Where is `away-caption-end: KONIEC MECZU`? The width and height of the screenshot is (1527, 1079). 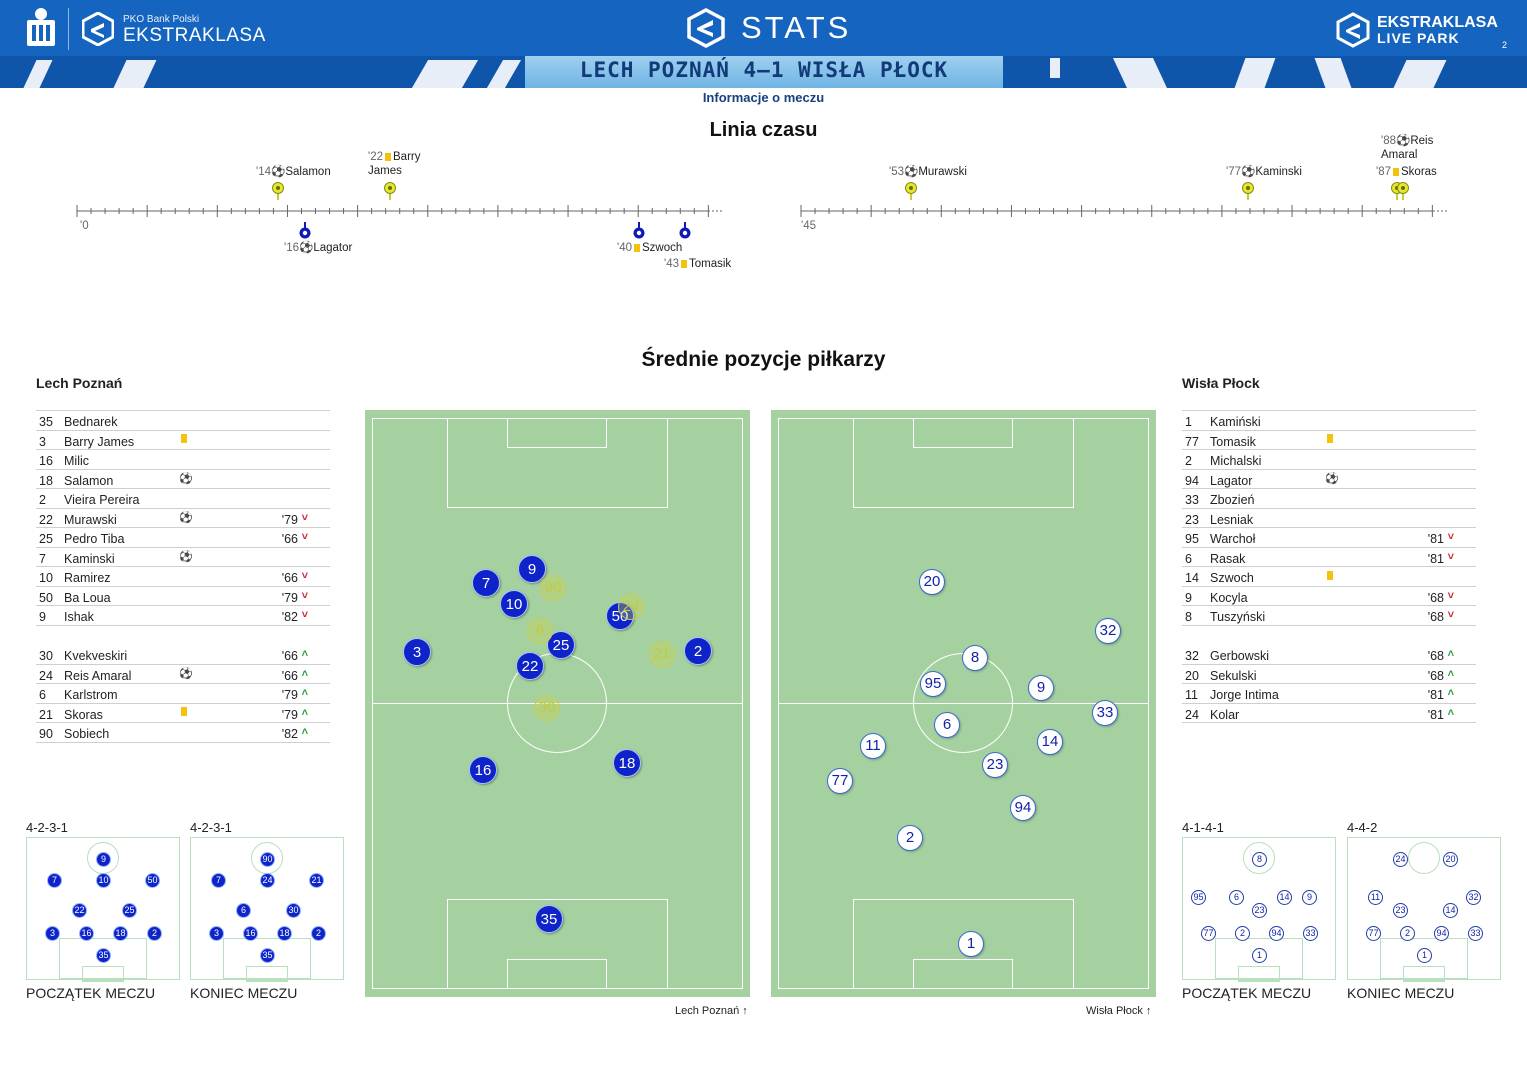
away-caption-end: KONIEC MECZU is located at coordinates (1401, 993).